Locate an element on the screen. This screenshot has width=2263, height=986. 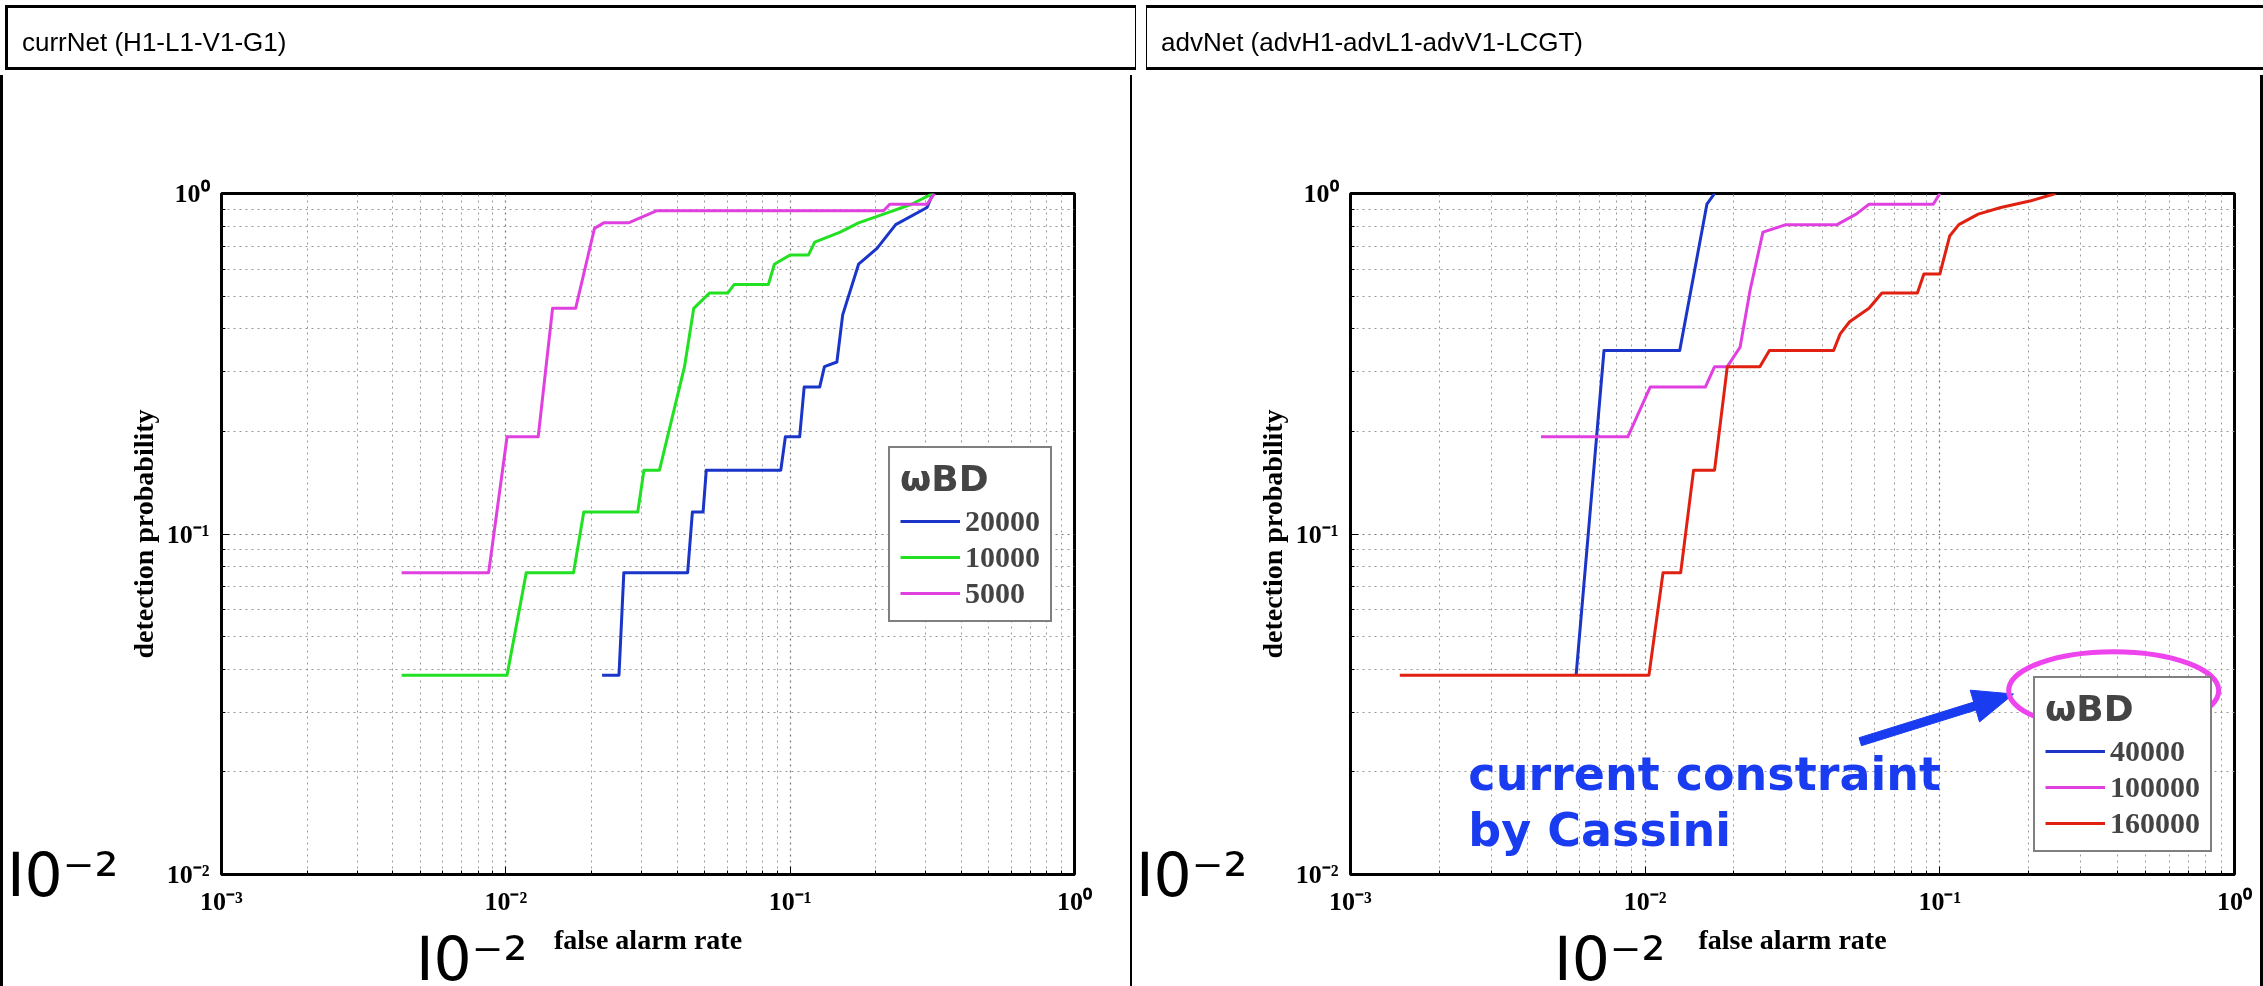
chart-title: currNet (H1-L1-V1-G1) is located at coordinates (154, 42).